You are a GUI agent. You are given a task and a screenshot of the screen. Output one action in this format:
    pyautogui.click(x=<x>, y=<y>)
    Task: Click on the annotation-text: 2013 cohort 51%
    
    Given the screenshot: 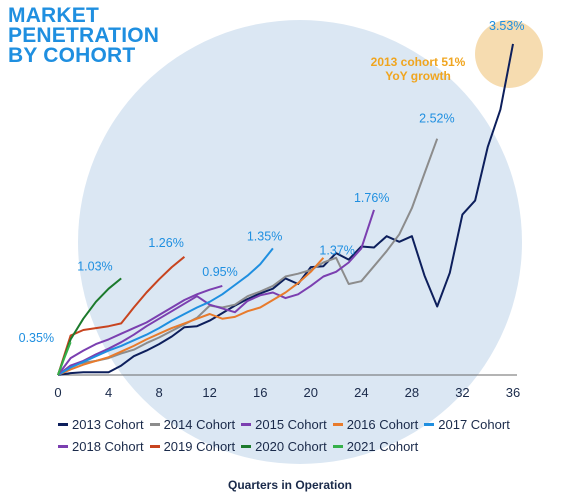 What is the action you would take?
    pyautogui.click(x=418, y=62)
    